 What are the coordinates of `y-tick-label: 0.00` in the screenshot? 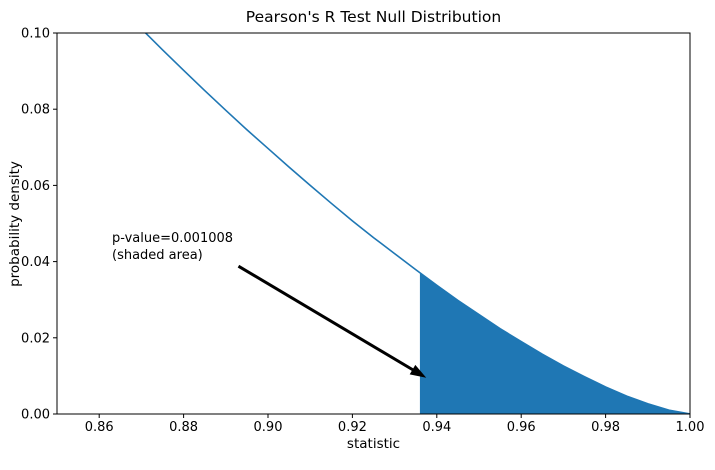 It's located at (35, 415).